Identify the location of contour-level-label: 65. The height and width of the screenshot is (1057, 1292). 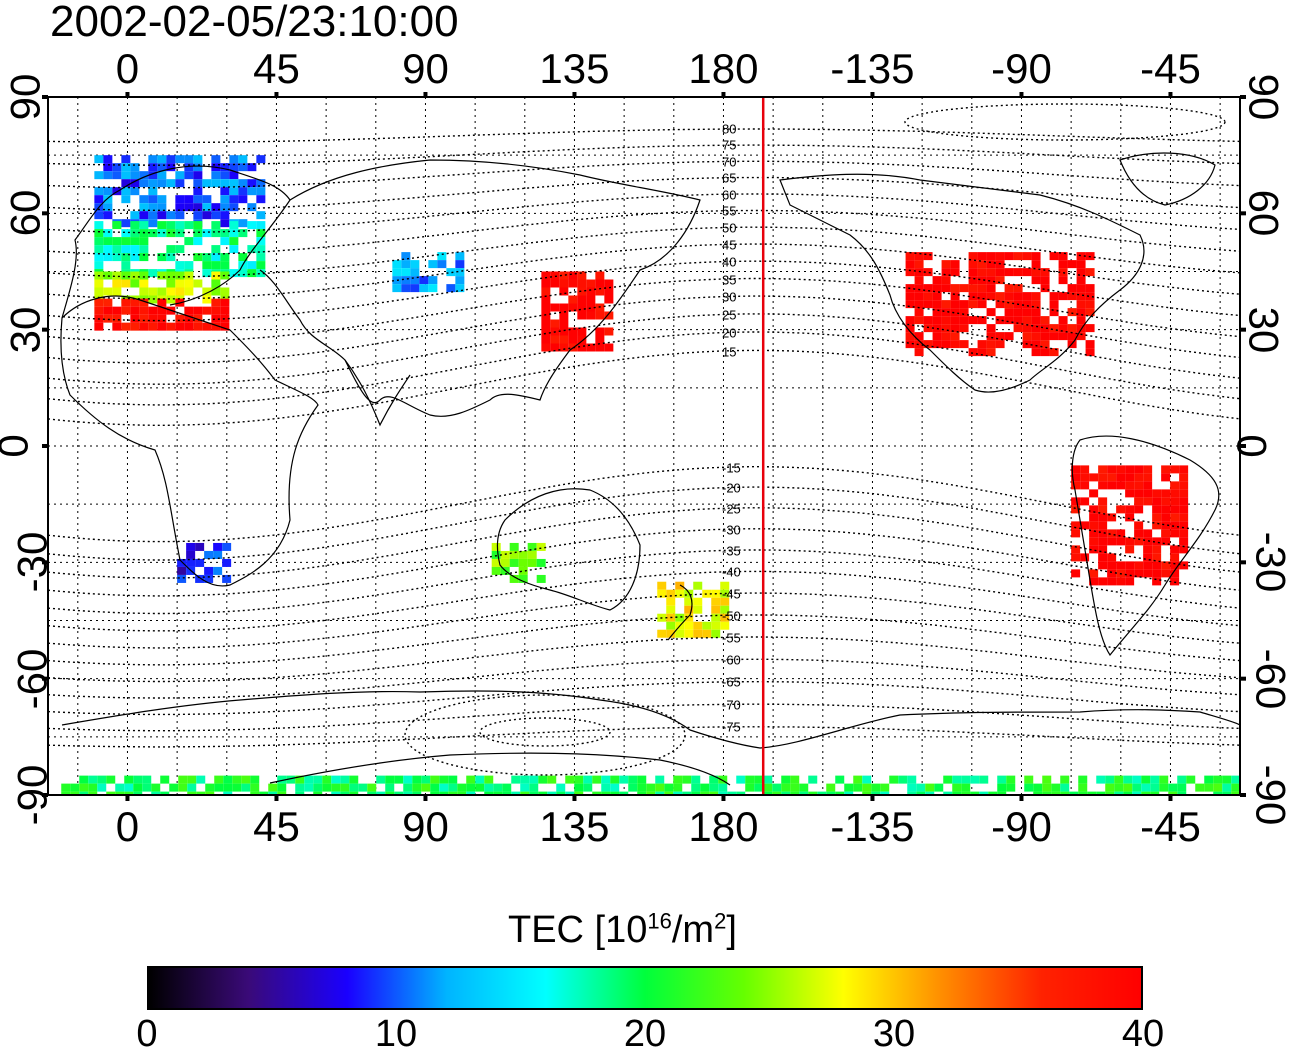
(729, 178).